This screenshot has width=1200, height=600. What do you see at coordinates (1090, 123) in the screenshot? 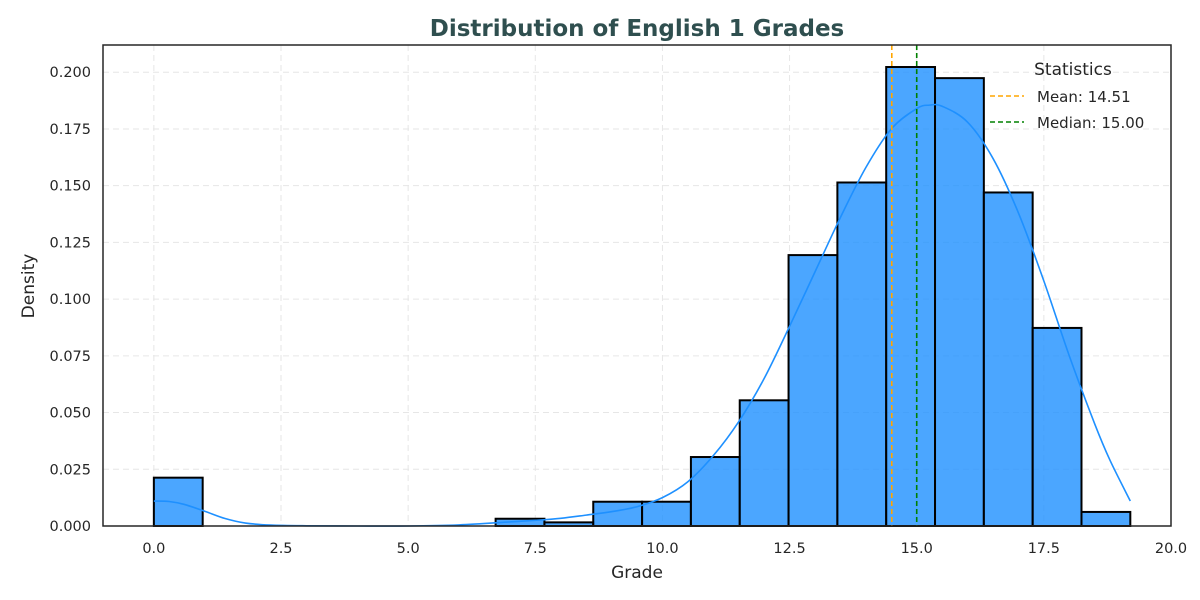
I see `legend-median-label: Median: 15.00` at bounding box center [1090, 123].